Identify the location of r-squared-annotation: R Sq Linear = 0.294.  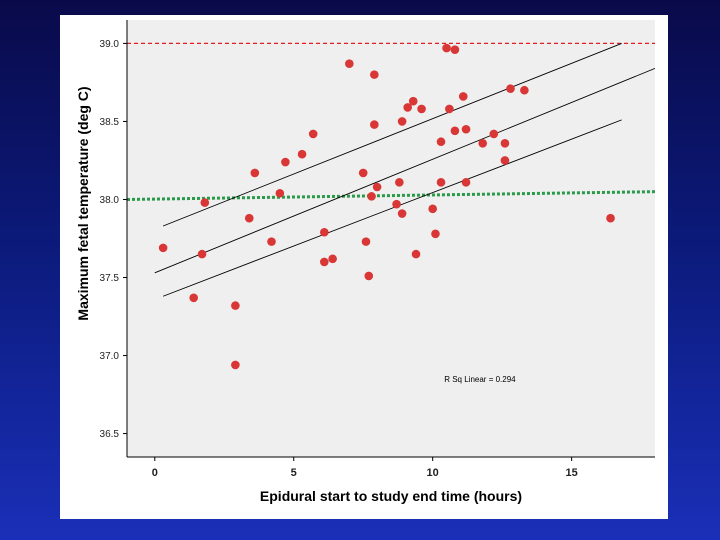
(480, 379).